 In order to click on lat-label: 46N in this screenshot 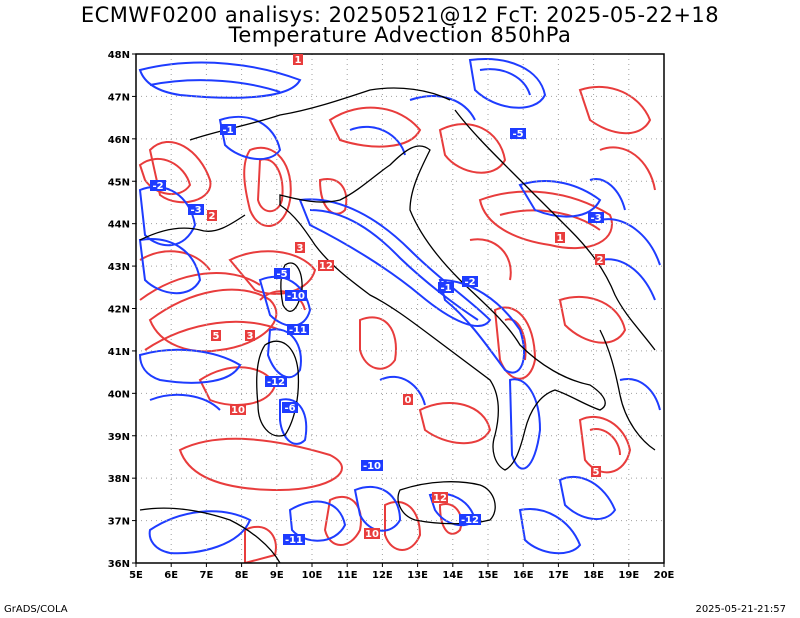, I will do `click(119, 140)`.